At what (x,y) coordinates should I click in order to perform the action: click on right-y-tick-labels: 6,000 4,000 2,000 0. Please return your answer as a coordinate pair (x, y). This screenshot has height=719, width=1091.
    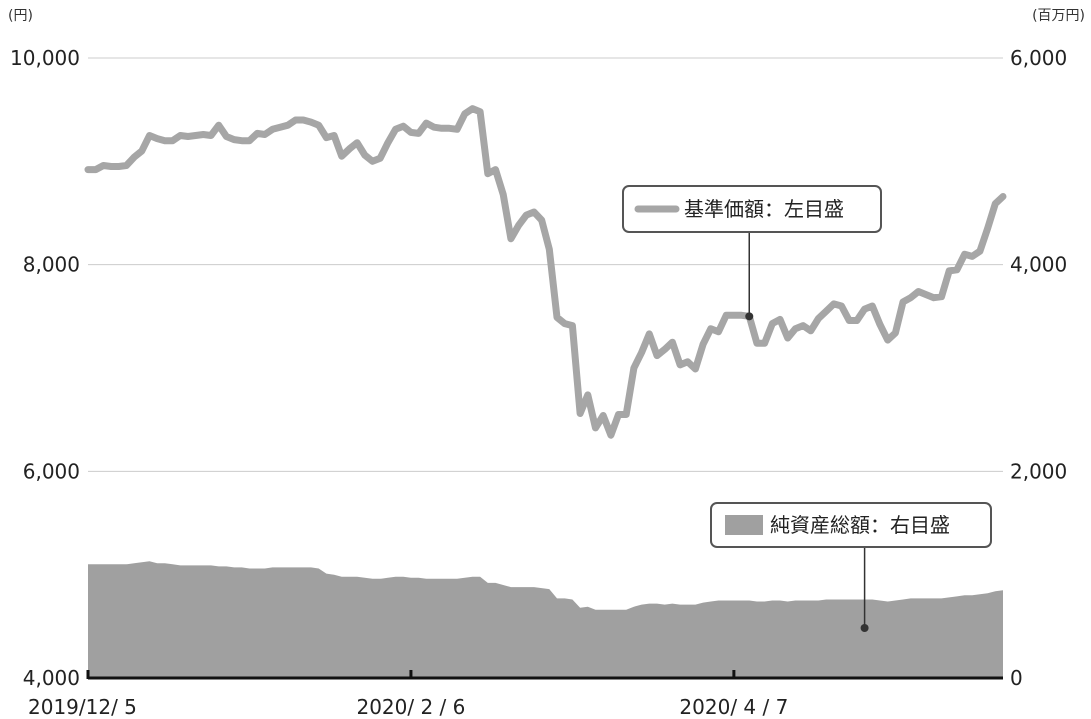
    Looking at the image, I should click on (1038, 368).